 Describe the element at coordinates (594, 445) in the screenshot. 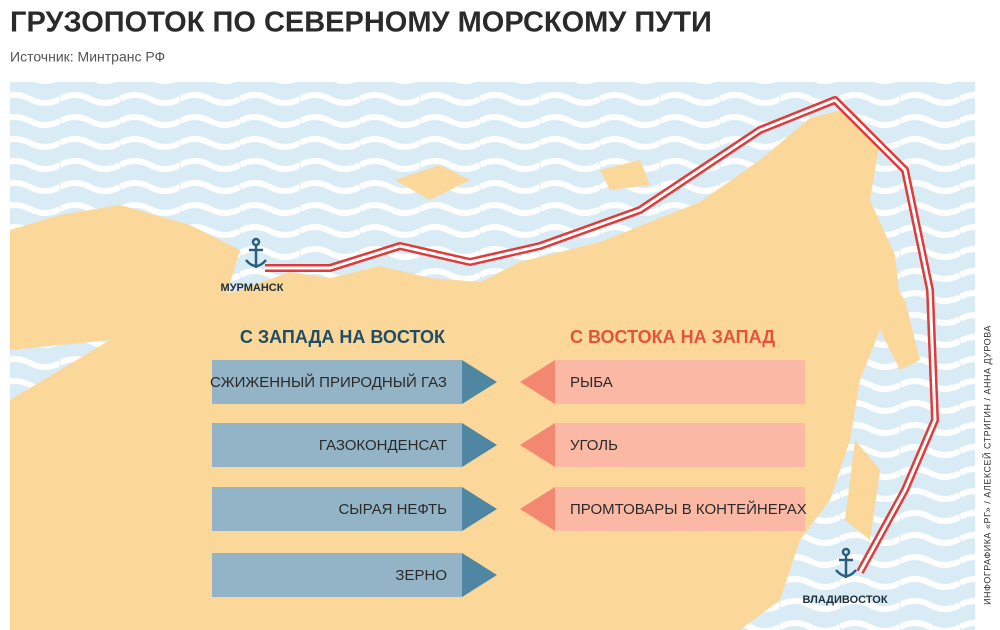

I see `cargo-label: УГОЛЬ` at that location.